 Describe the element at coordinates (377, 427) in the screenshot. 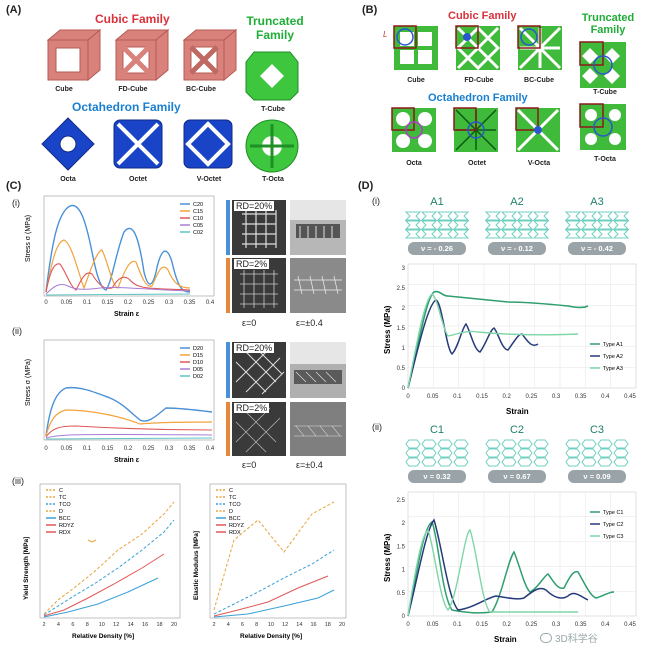

I see `panel-d-sub-ii: (ii)` at that location.